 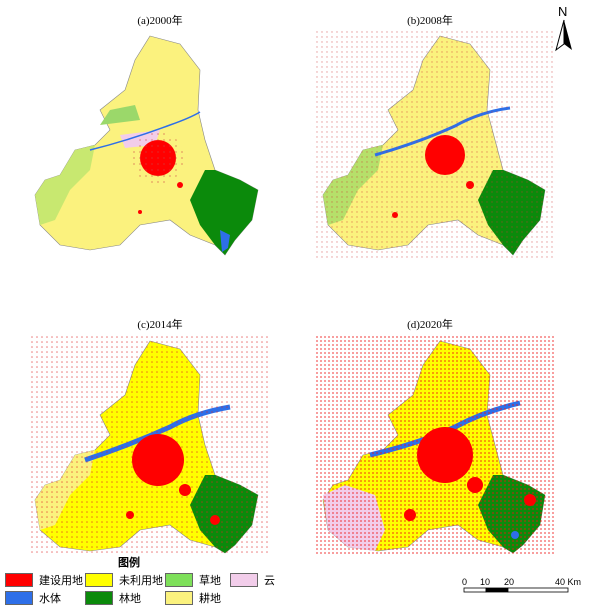 I want to click on scale-tick-0: 0, so click(x=465, y=582).